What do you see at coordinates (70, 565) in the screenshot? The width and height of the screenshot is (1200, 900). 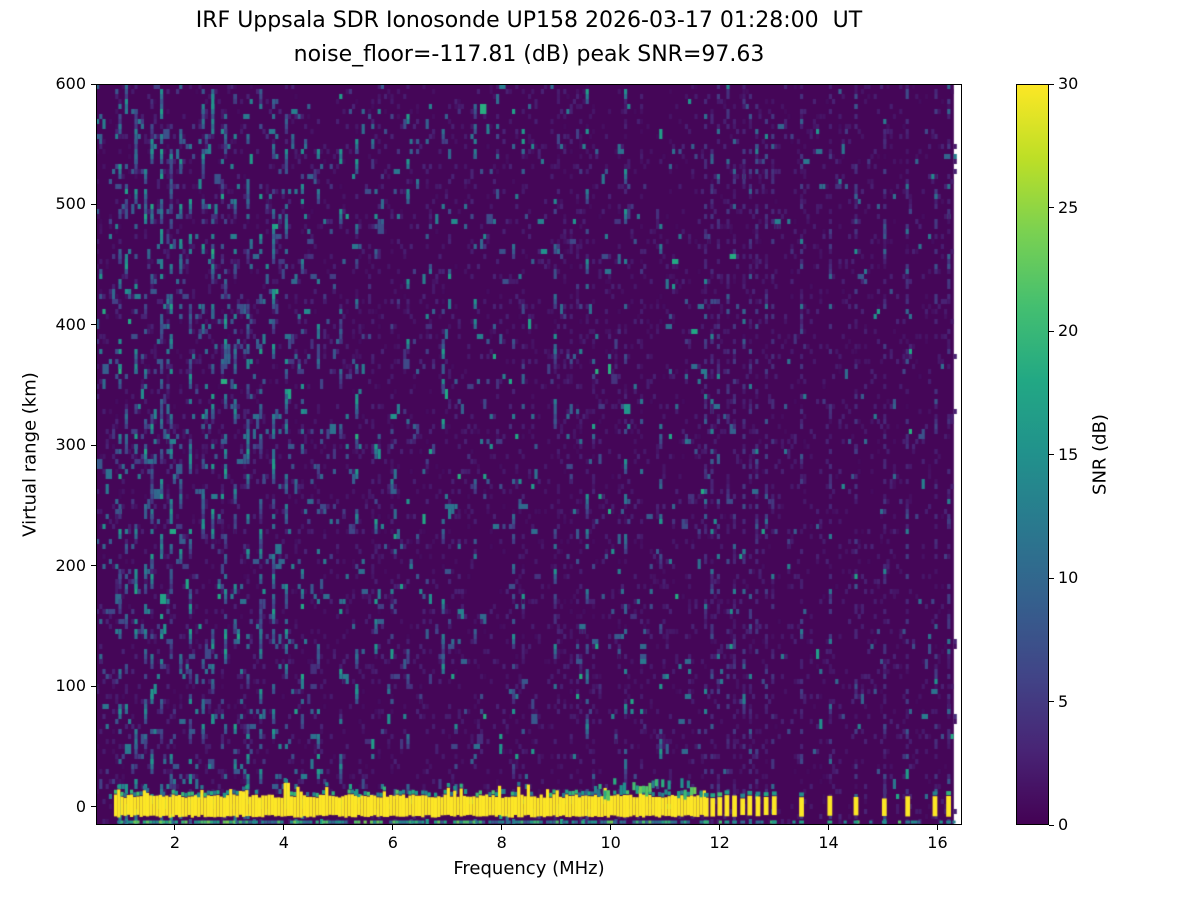 I see `y-tick-label: 200` at bounding box center [70, 565].